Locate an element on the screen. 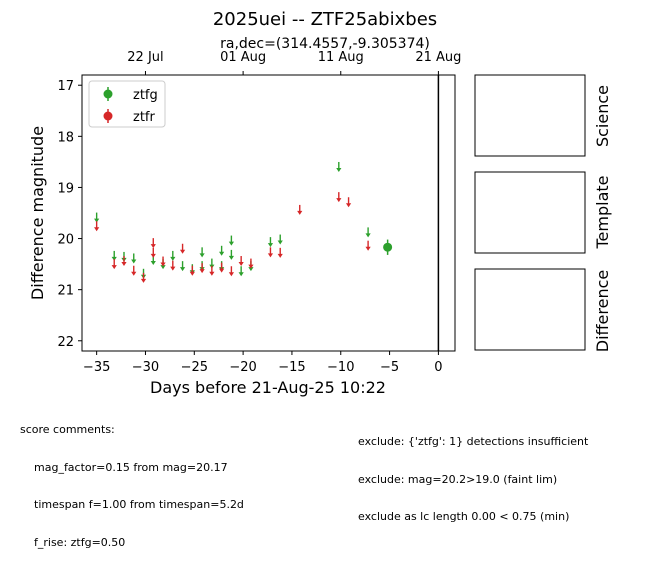 This screenshot has width=650, height=562. legend: ztfg ztfr is located at coordinates (127, 104).